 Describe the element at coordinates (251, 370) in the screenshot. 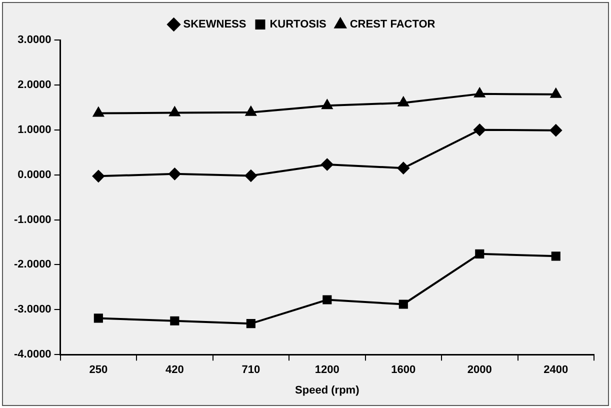

I see `x-tick-label: 710` at that location.